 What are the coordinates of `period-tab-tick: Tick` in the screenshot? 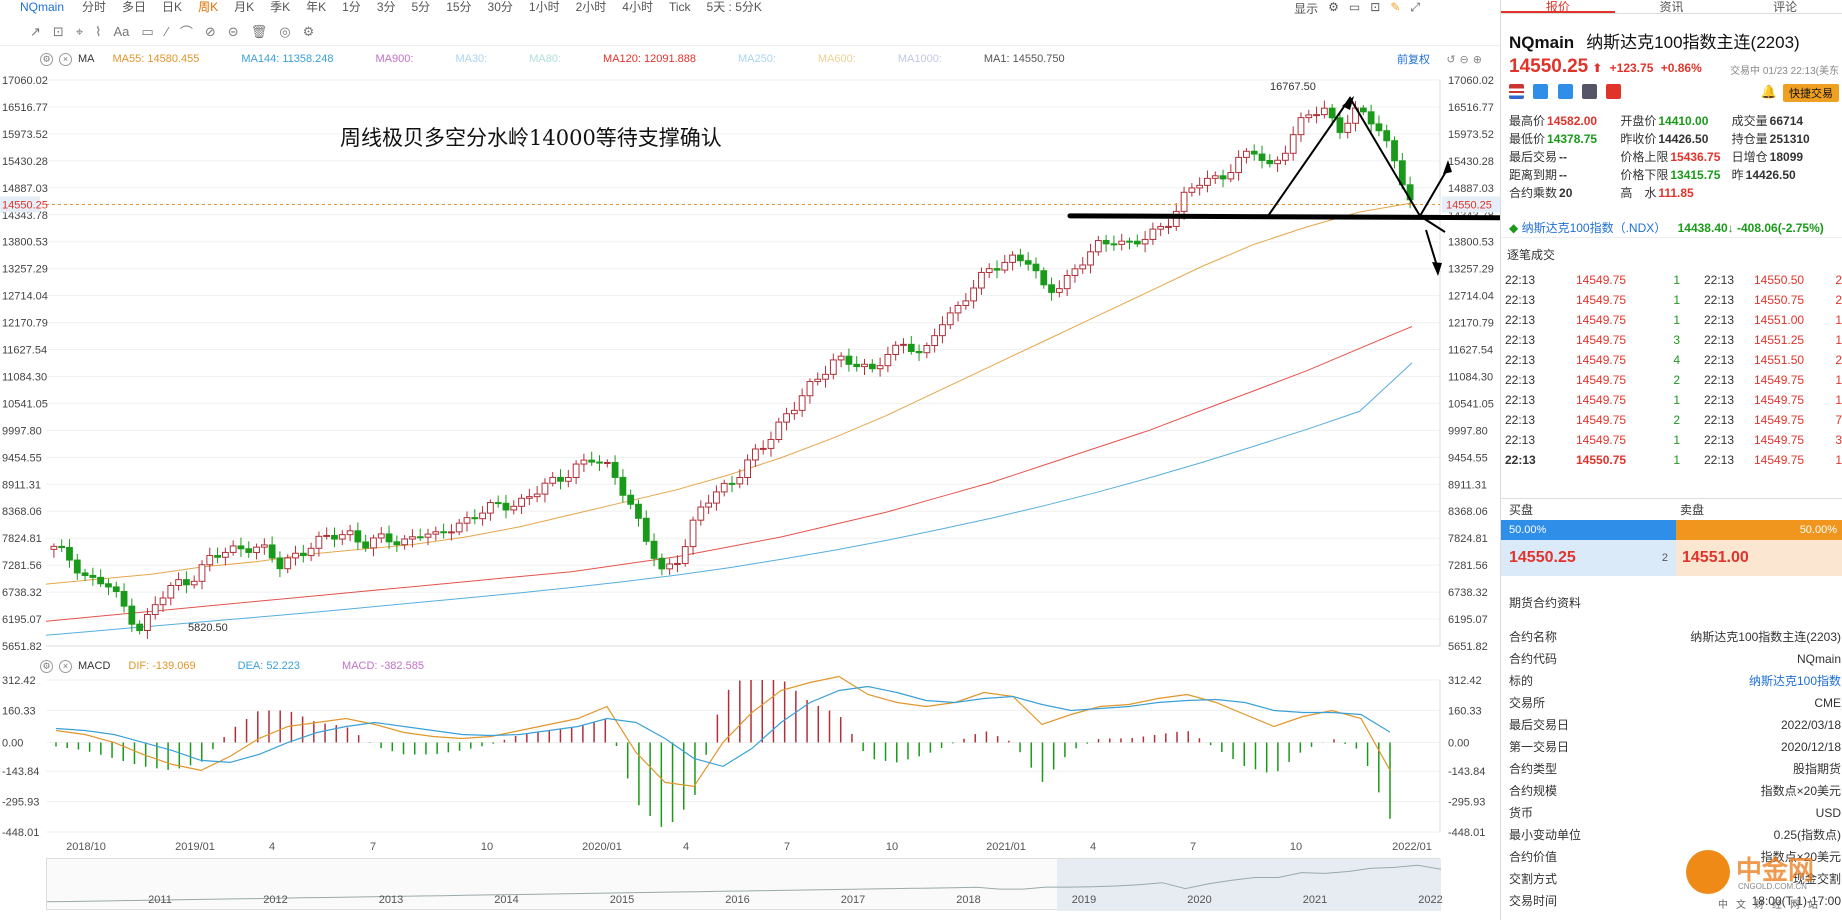 It's located at (679, 7).